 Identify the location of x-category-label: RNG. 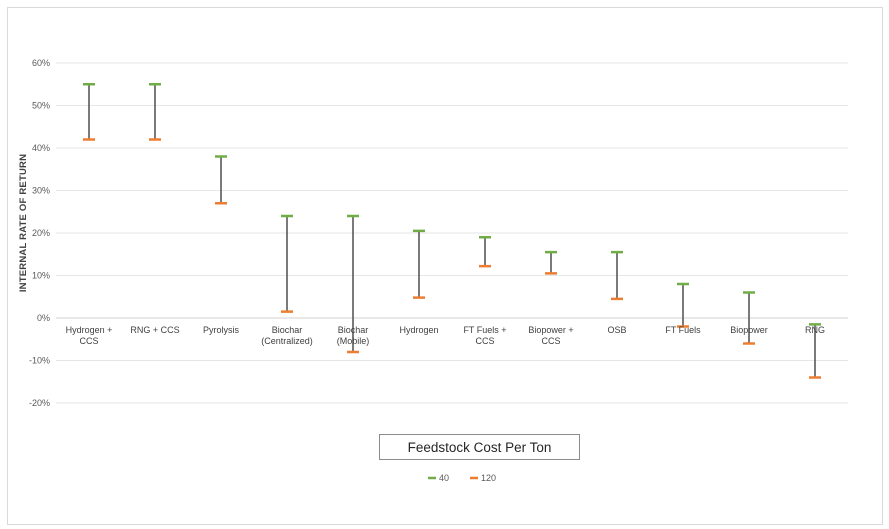
(815, 330).